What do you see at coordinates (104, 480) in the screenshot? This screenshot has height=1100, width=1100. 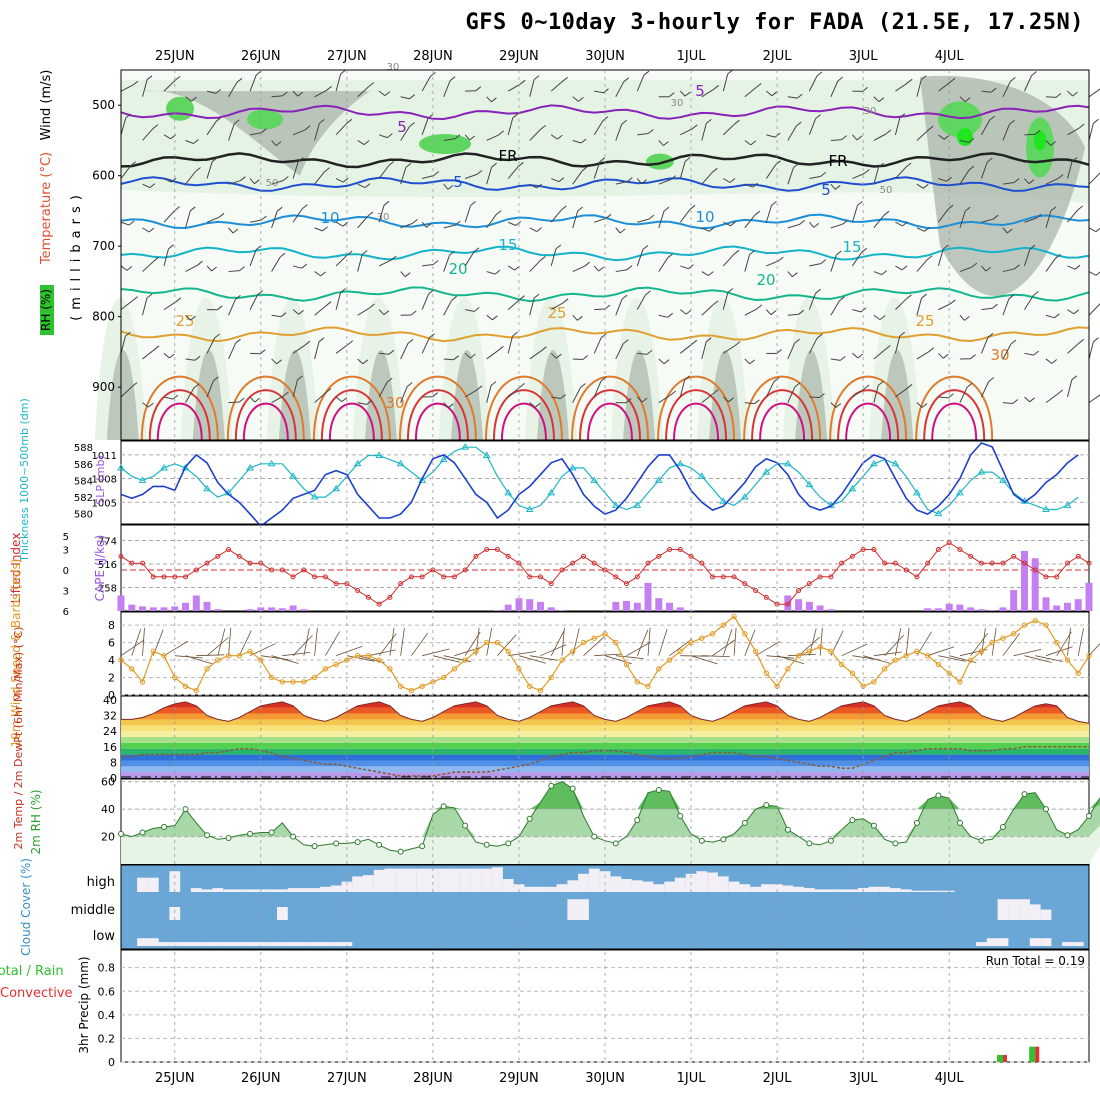 I see `slp-right-tick: 1008` at bounding box center [104, 480].